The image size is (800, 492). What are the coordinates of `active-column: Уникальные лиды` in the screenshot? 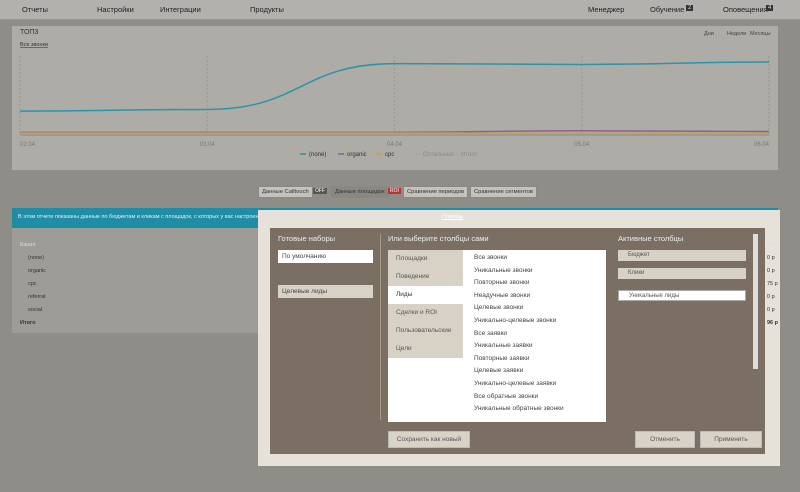 It's located at (682, 295).